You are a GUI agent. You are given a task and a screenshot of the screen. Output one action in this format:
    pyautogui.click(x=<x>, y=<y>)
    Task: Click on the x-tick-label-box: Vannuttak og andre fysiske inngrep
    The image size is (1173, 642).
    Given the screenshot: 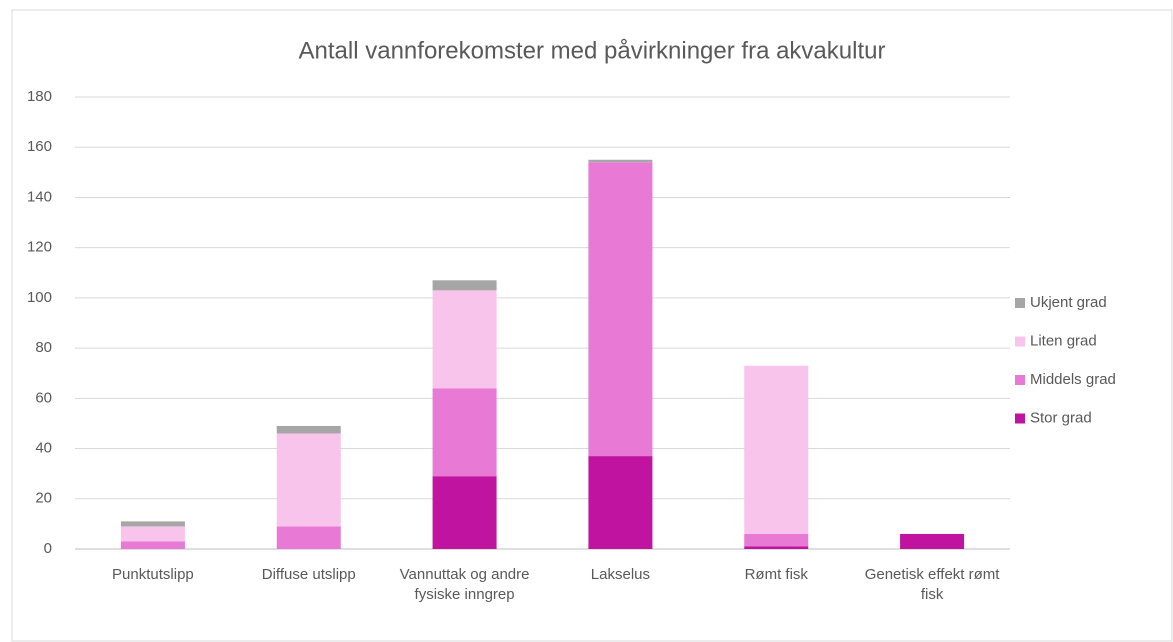 What is the action you would take?
    pyautogui.click(x=464, y=584)
    